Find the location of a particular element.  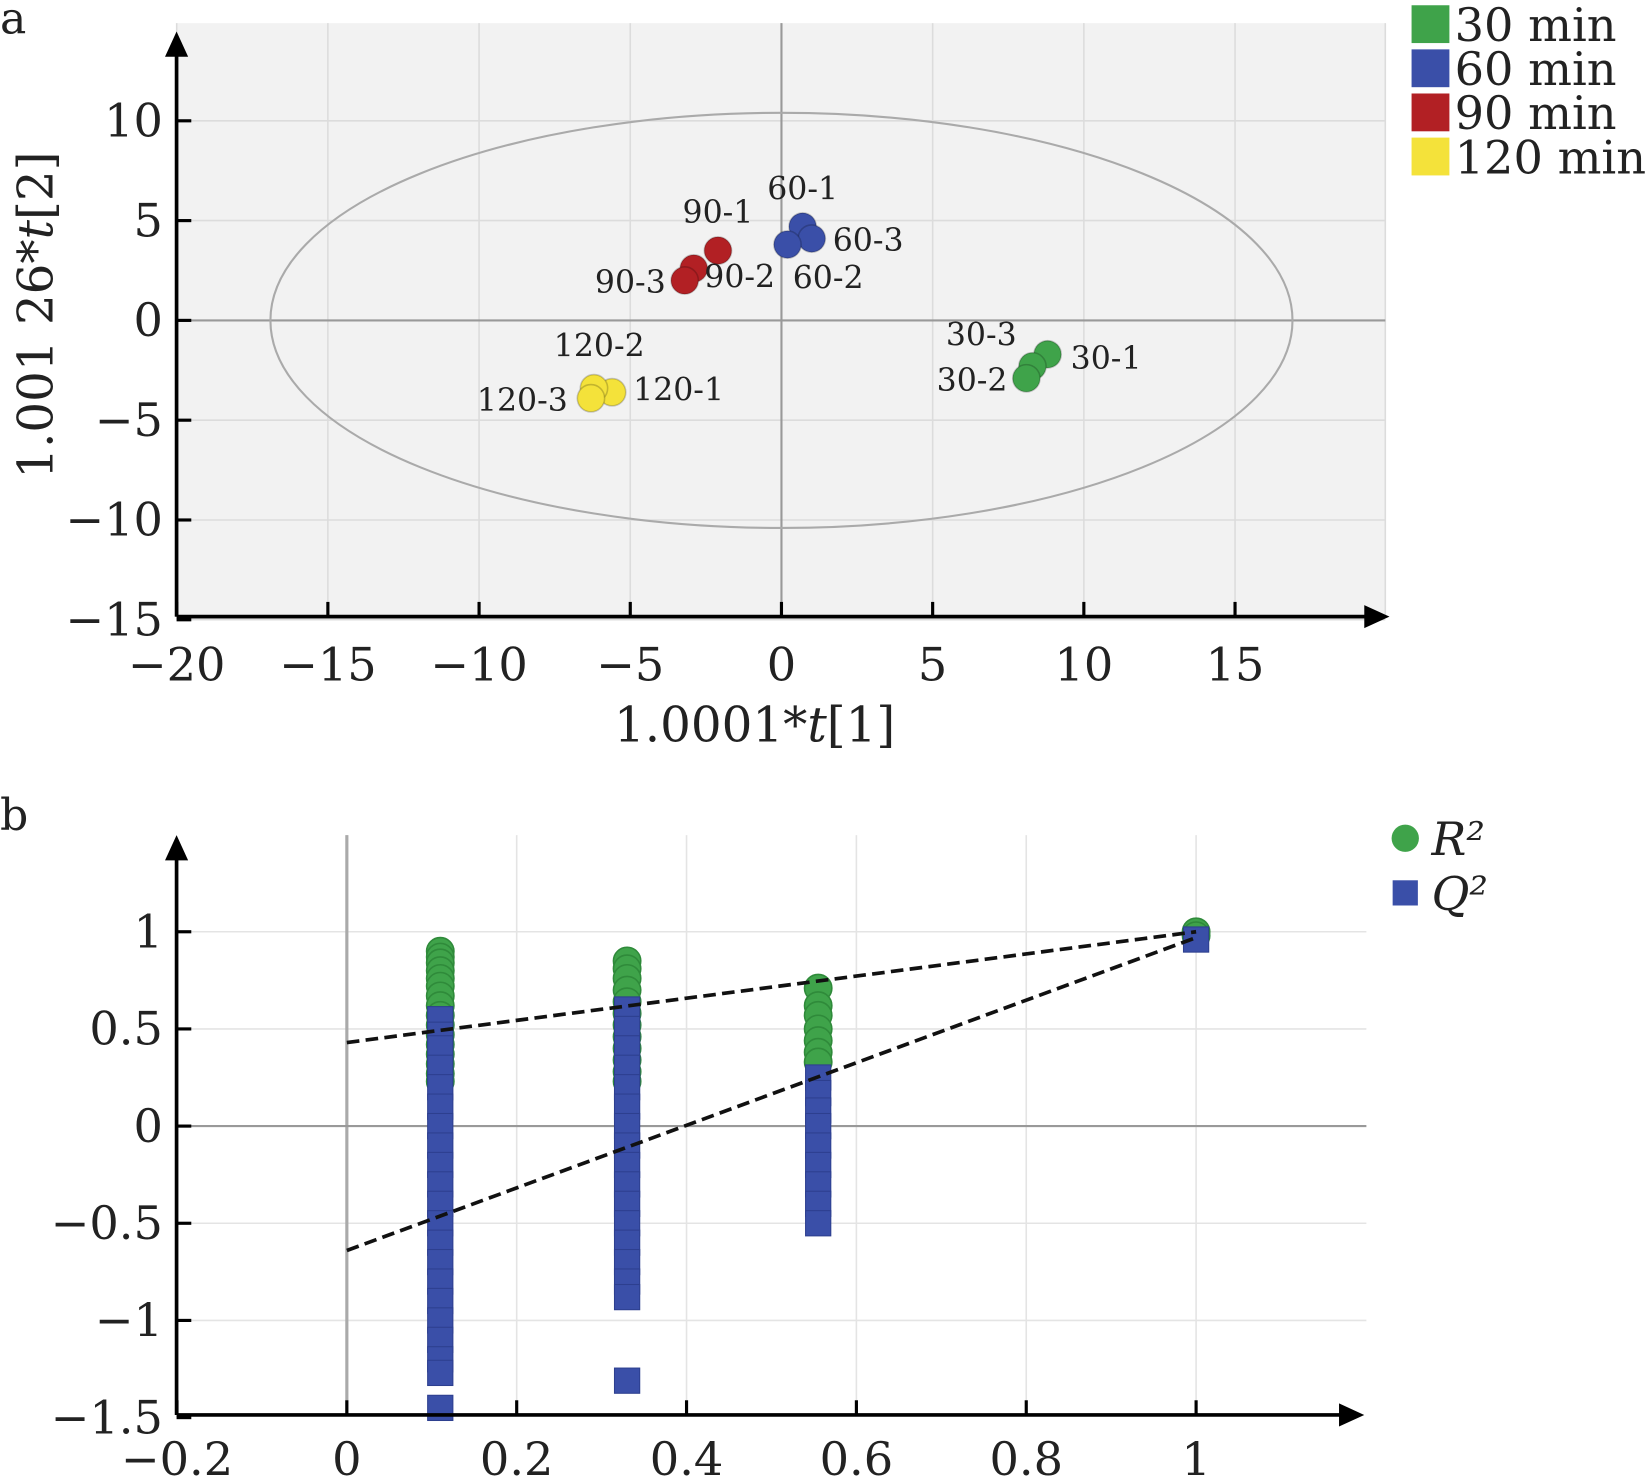

y-tick-label: 1 is located at coordinates (147, 932).